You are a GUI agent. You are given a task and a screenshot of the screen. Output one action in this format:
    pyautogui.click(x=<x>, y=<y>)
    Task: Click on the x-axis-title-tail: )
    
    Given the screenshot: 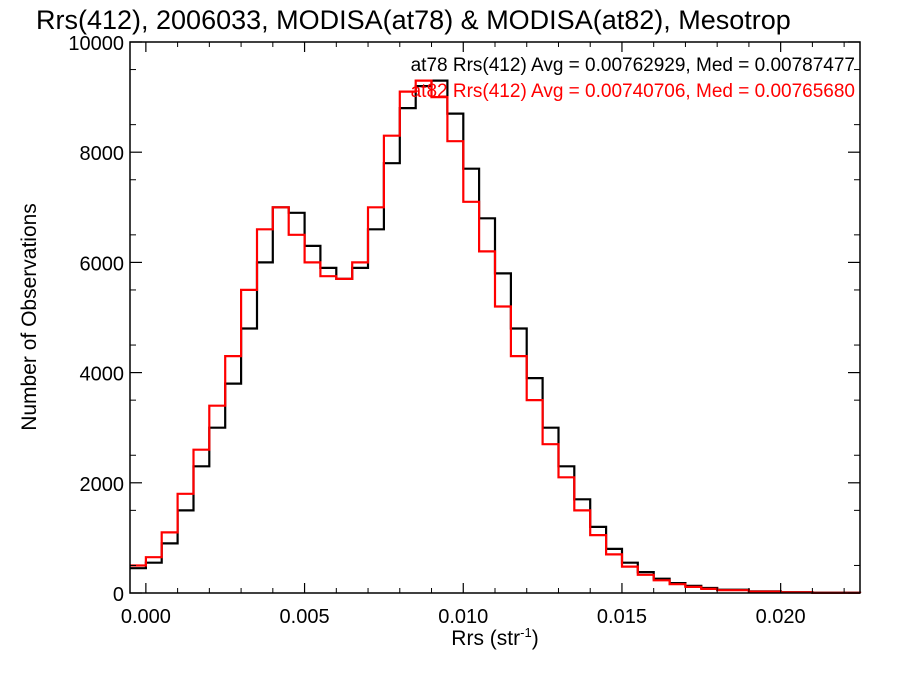 What is the action you would take?
    pyautogui.click(x=535, y=638)
    